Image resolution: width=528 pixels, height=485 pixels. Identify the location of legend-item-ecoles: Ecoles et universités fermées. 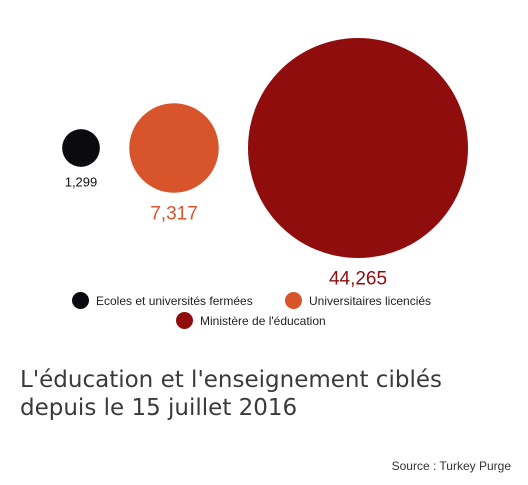
(162, 300).